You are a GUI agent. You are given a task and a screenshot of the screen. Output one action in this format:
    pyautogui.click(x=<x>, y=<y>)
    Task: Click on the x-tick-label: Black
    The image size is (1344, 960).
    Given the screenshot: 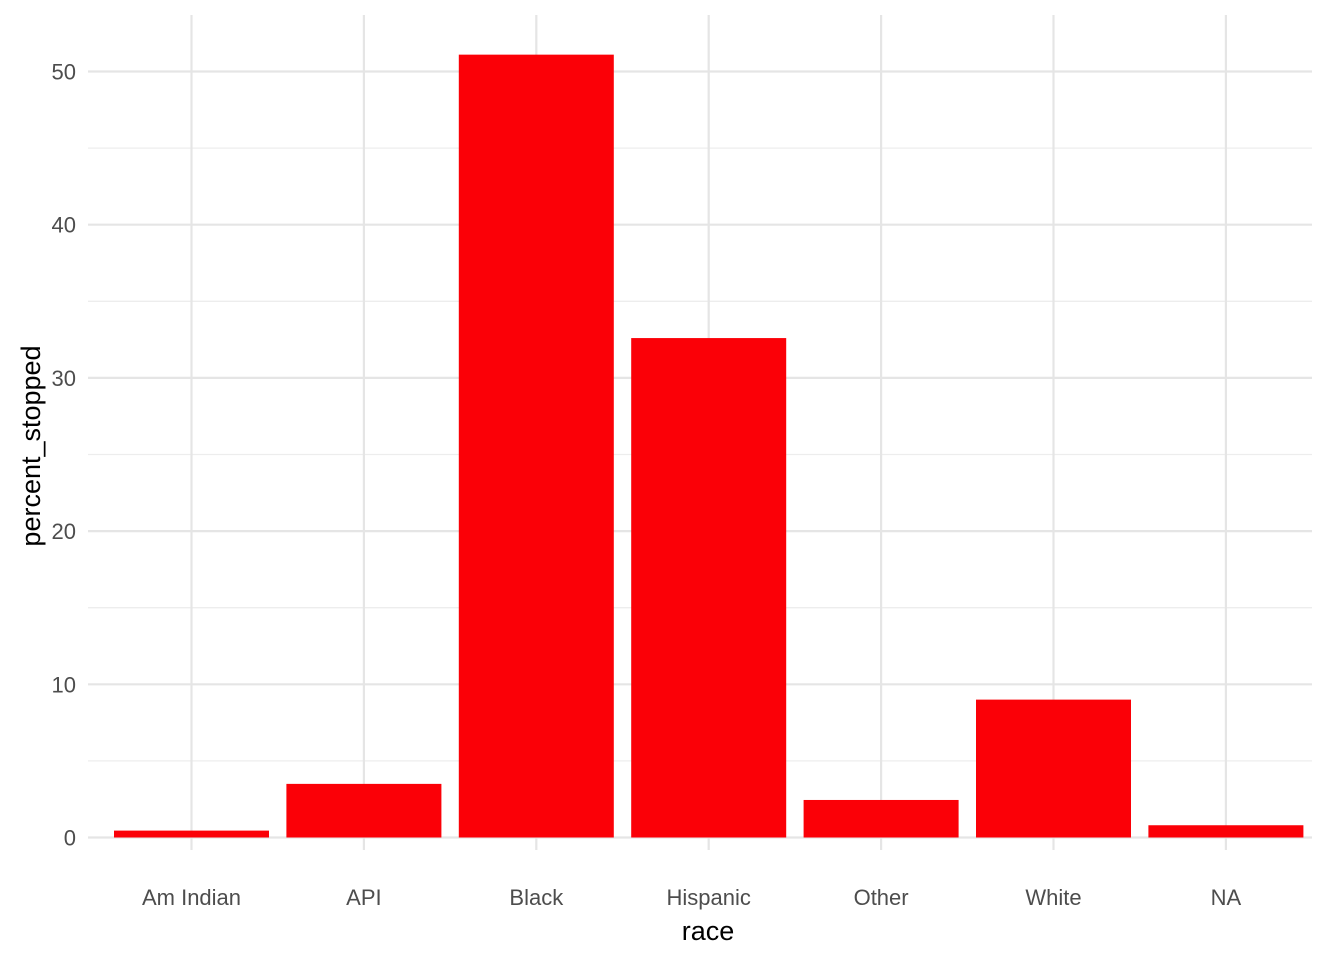 What is the action you would take?
    pyautogui.click(x=536, y=897)
    